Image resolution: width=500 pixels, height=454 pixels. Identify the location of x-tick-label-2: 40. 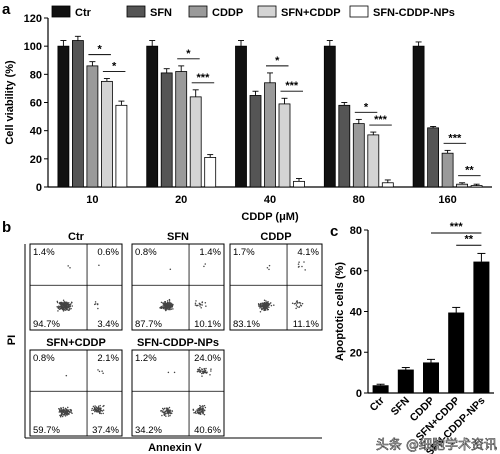
(270, 200).